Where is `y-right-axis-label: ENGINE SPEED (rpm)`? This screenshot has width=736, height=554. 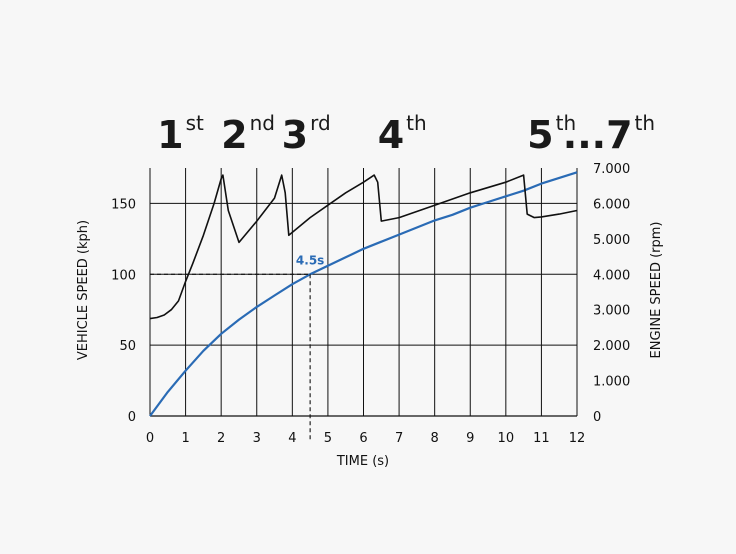 y-right-axis-label: ENGINE SPEED (rpm) is located at coordinates (656, 290).